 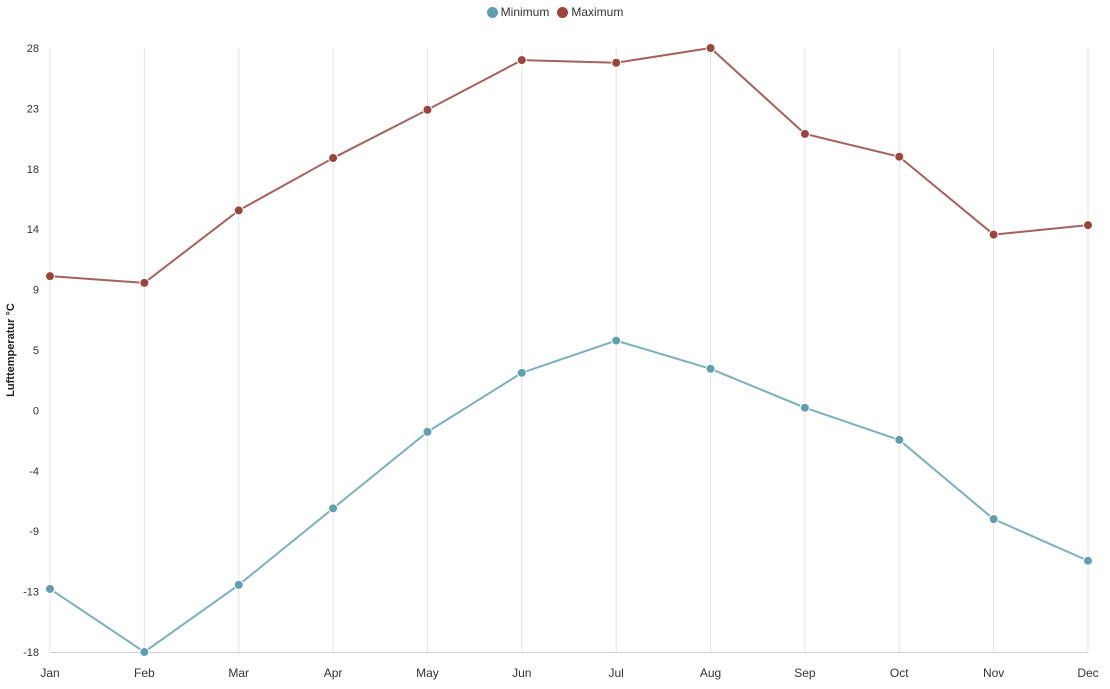 What do you see at coordinates (993, 234) in the screenshot?
I see `data-point-maximum-nov` at bounding box center [993, 234].